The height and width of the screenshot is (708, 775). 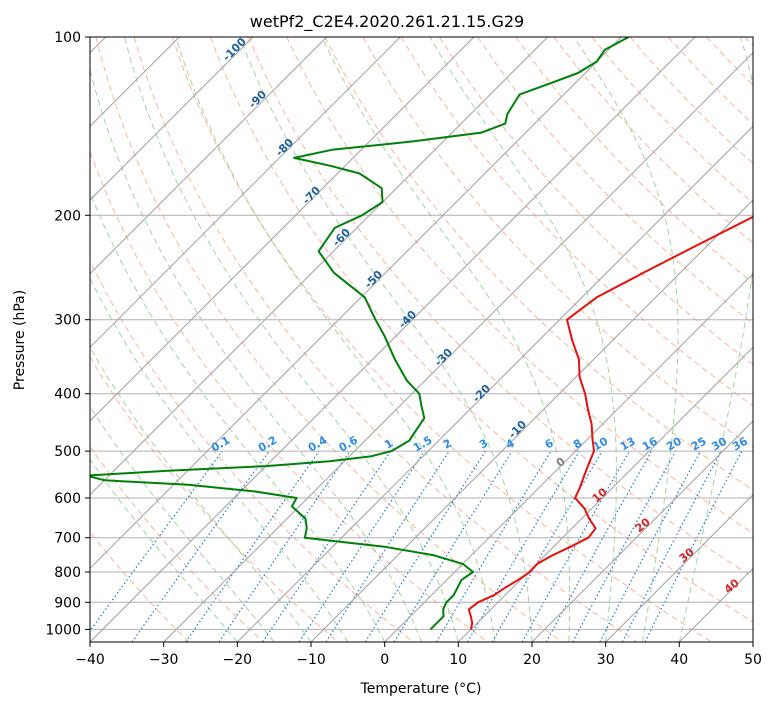 What do you see at coordinates (384, 660) in the screenshot?
I see `x-tick-label: 0` at bounding box center [384, 660].